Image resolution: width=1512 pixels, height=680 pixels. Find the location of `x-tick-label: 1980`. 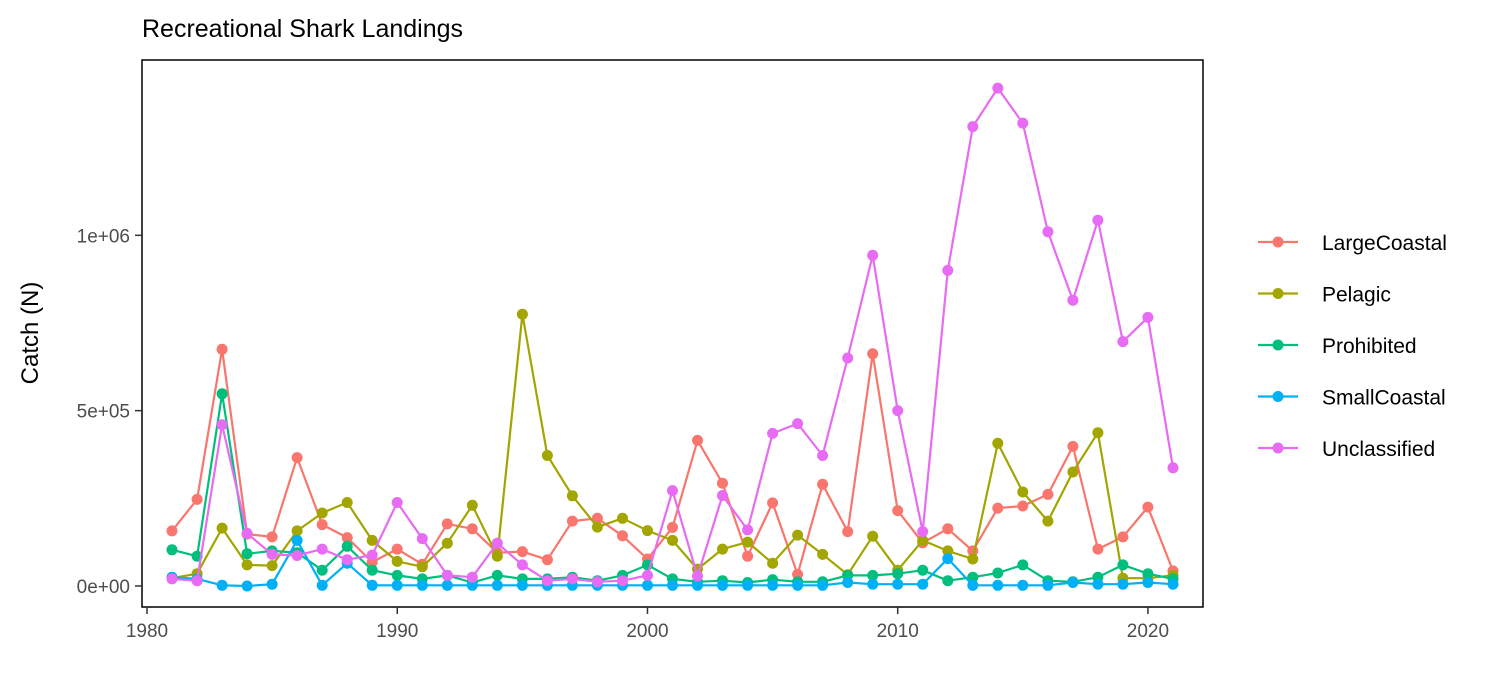

x-tick-label: 1980 is located at coordinates (147, 631).